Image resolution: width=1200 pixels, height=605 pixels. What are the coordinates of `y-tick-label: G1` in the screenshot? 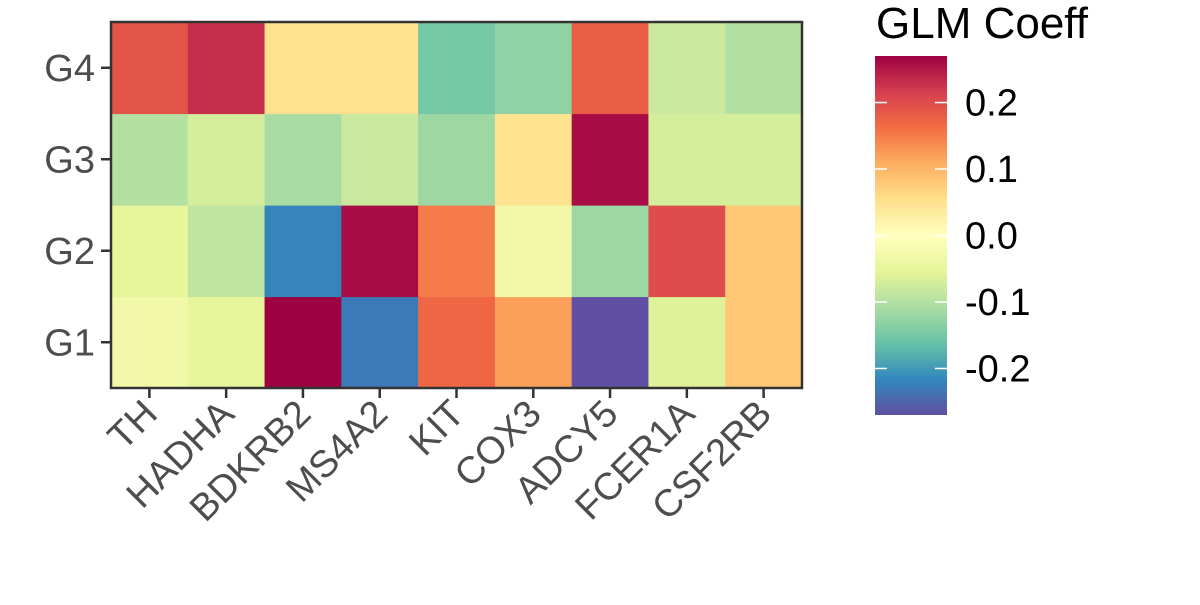 It's located at (69, 343).